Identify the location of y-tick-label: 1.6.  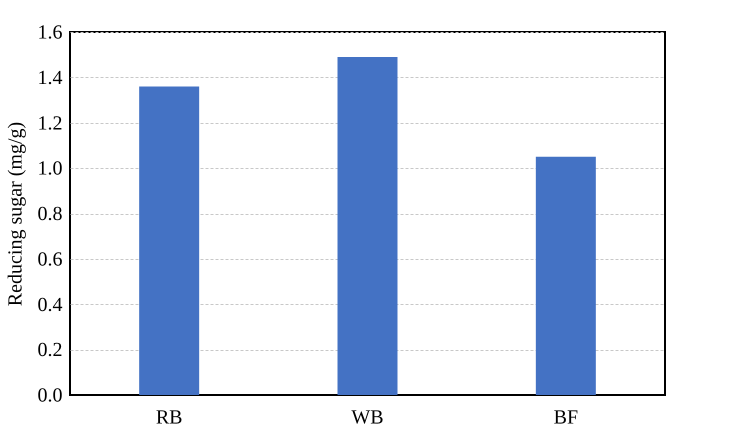
(50, 33).